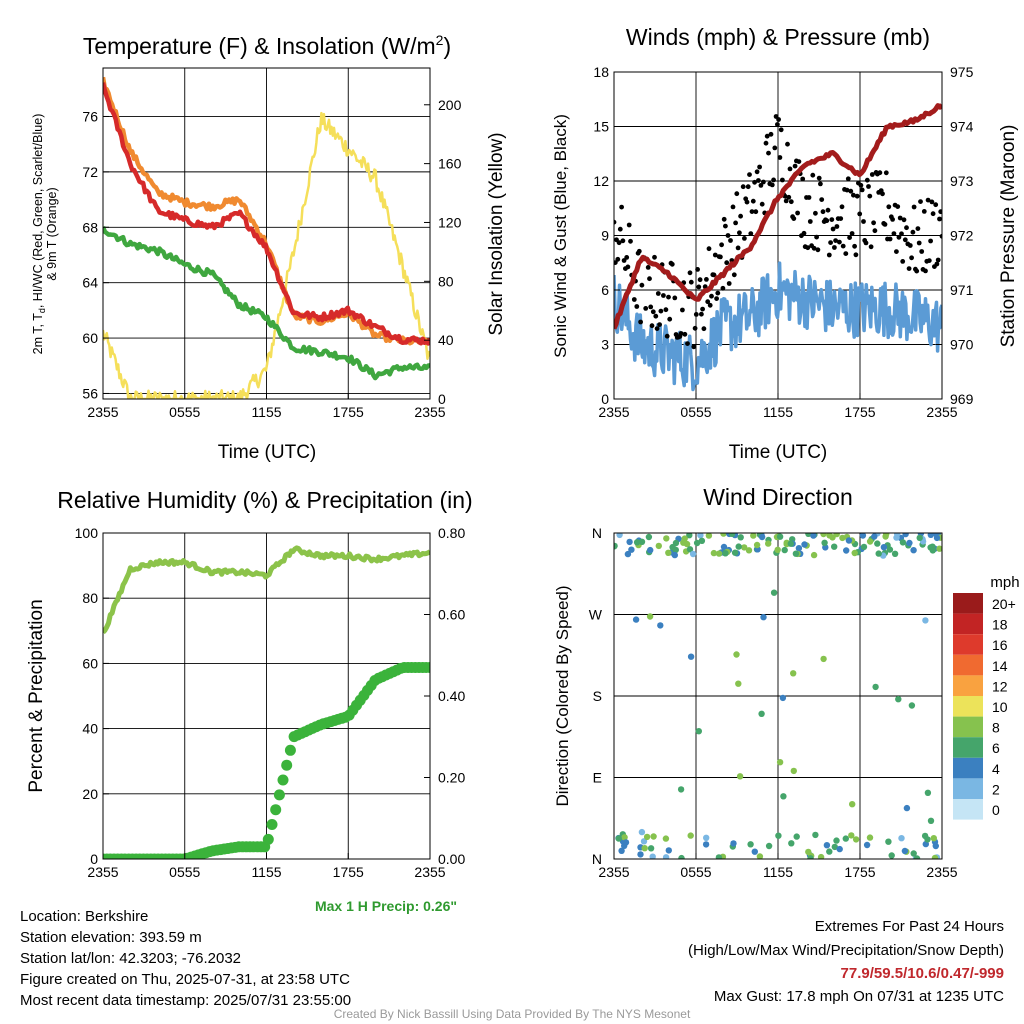 The width and height of the screenshot is (1024, 1024). I want to click on temperature-grid, so click(266, 233).